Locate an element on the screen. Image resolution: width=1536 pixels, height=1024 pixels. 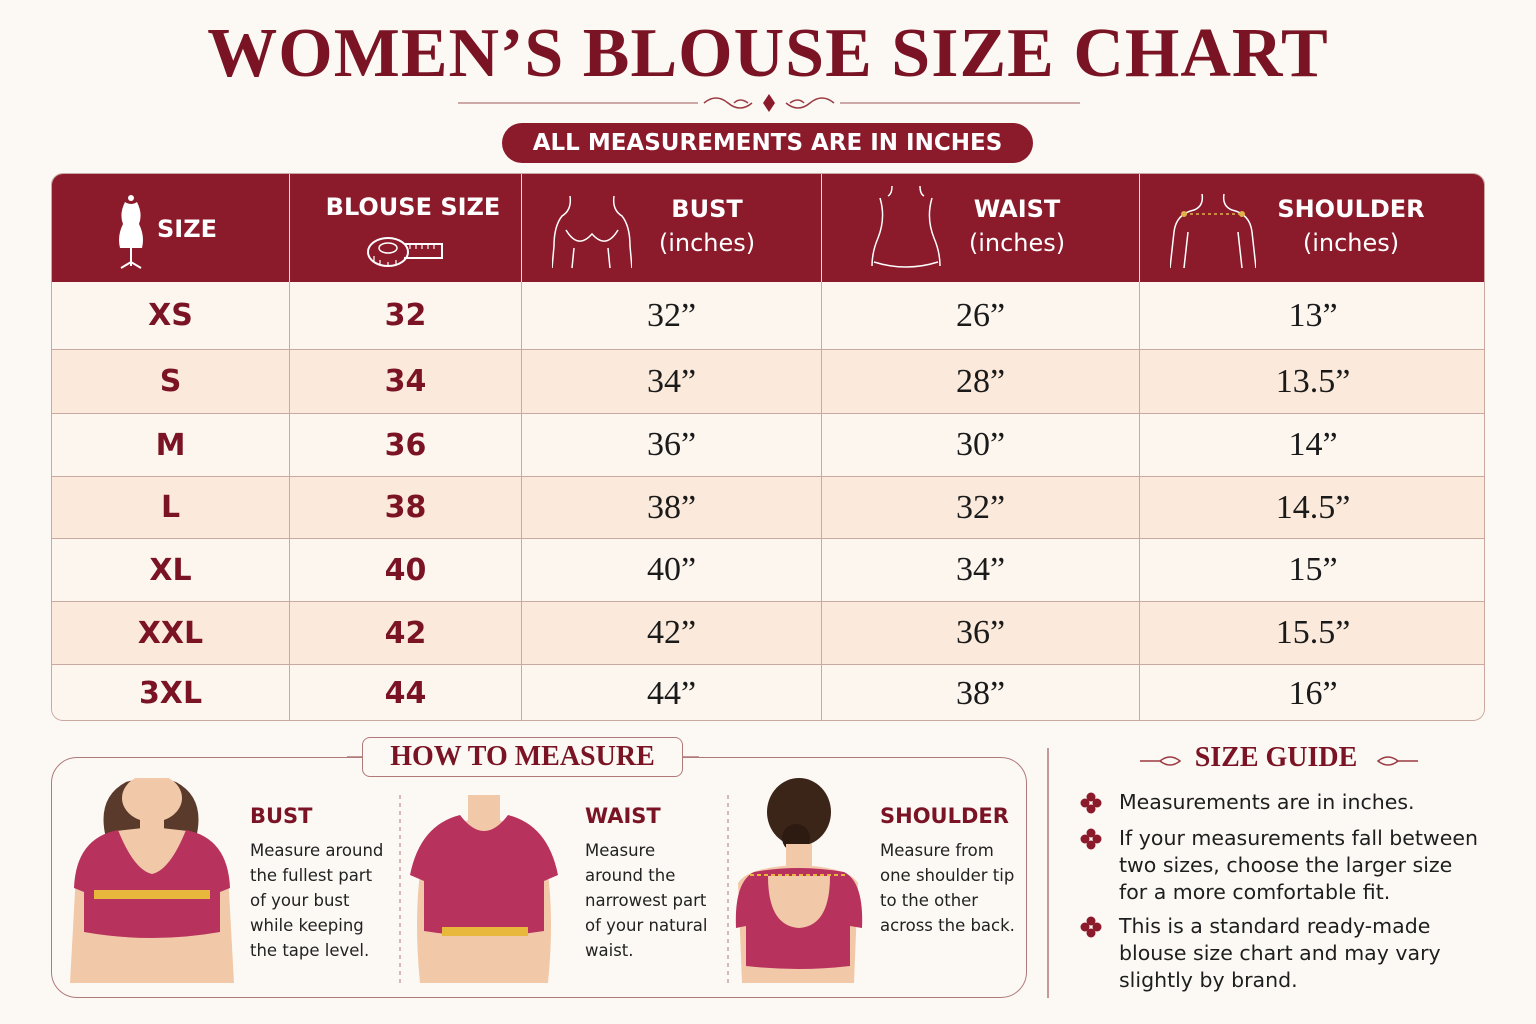
table-cell: L is located at coordinates (171, 508).